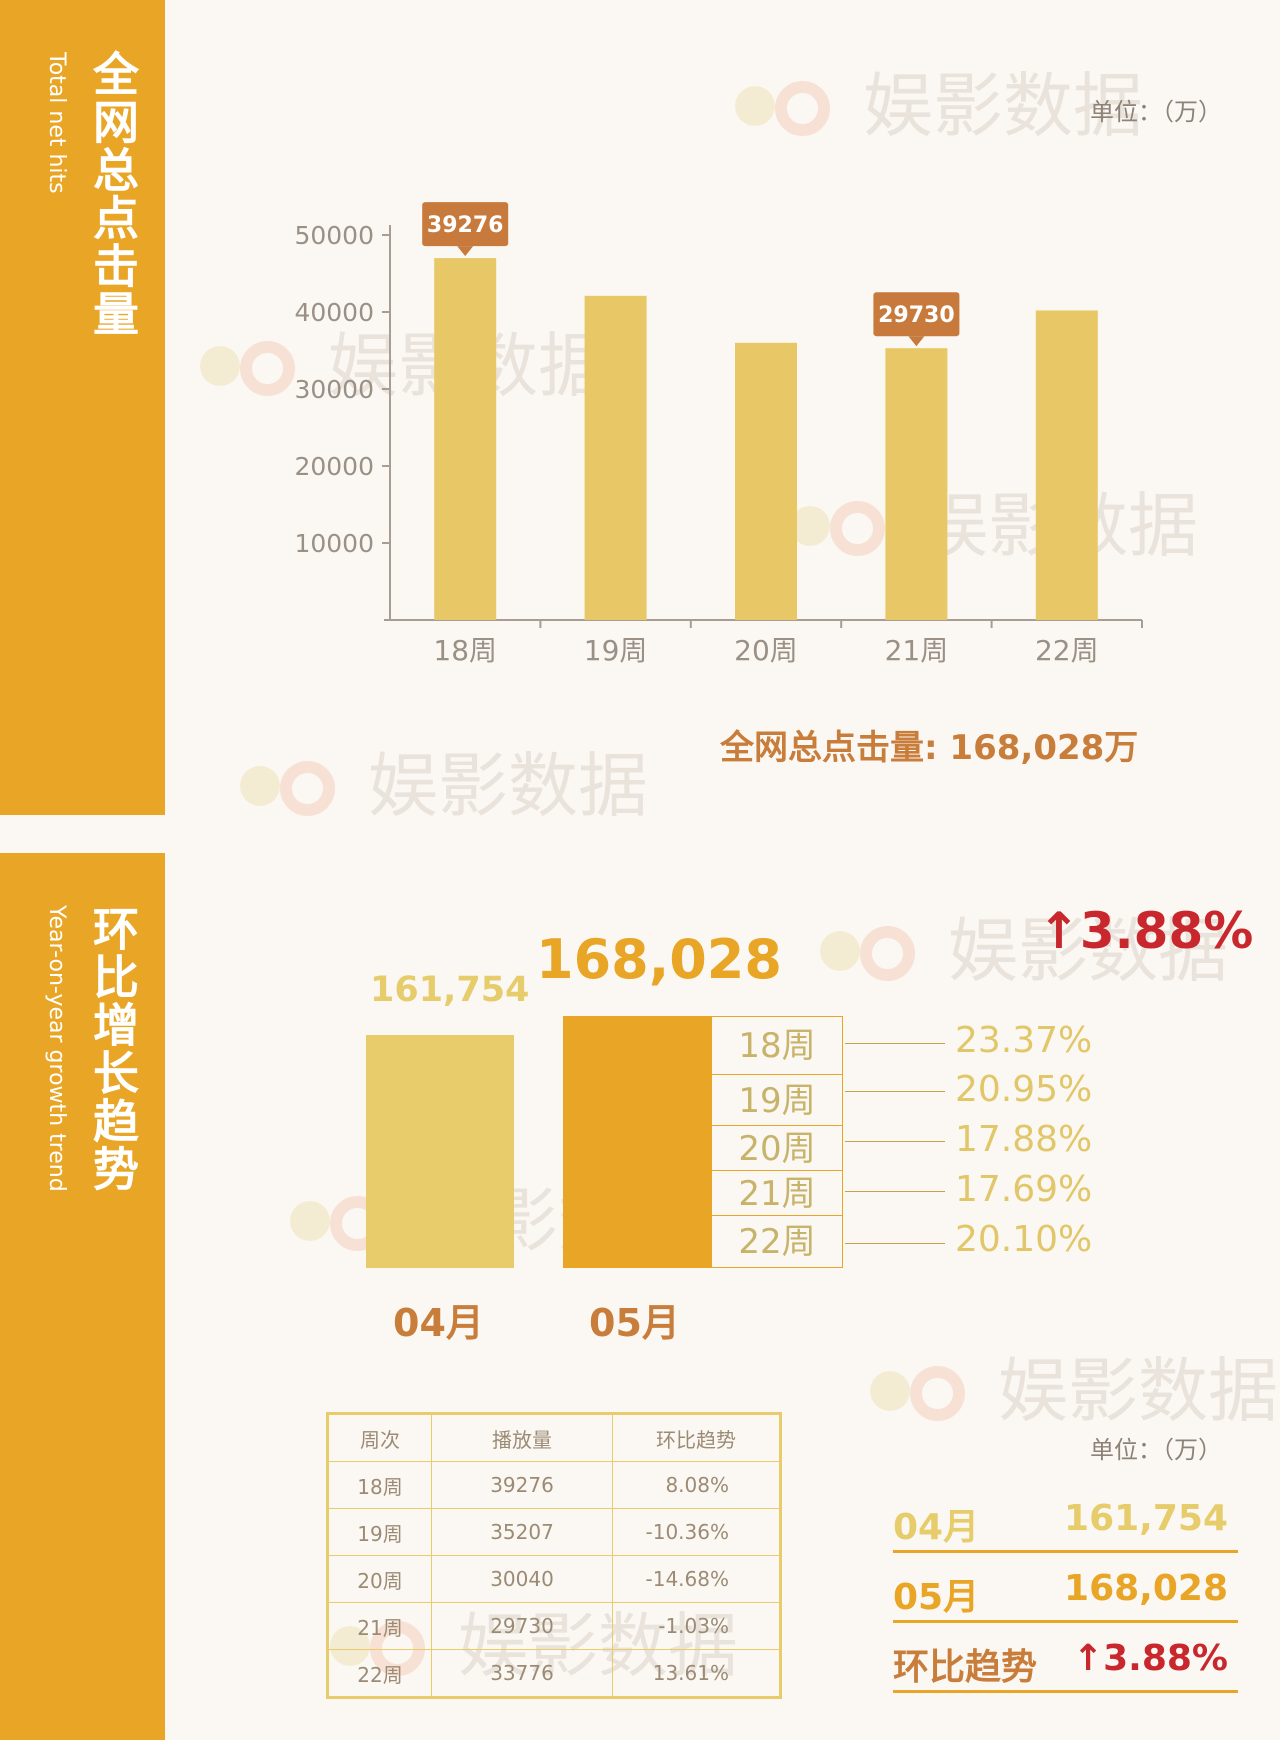 This screenshot has height=1740, width=1280. I want to click on summary-label: 环比趋势, so click(965, 1667).